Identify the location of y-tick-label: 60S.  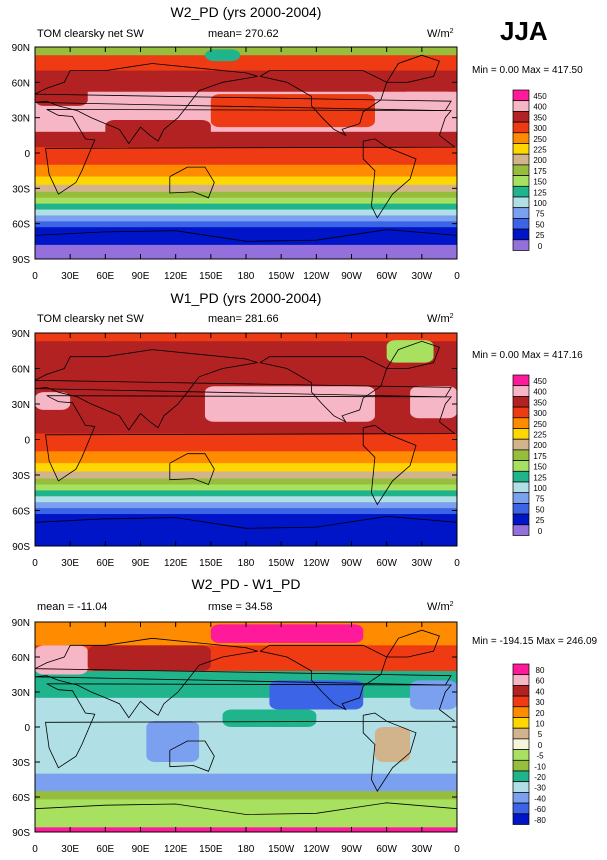
(21, 512).